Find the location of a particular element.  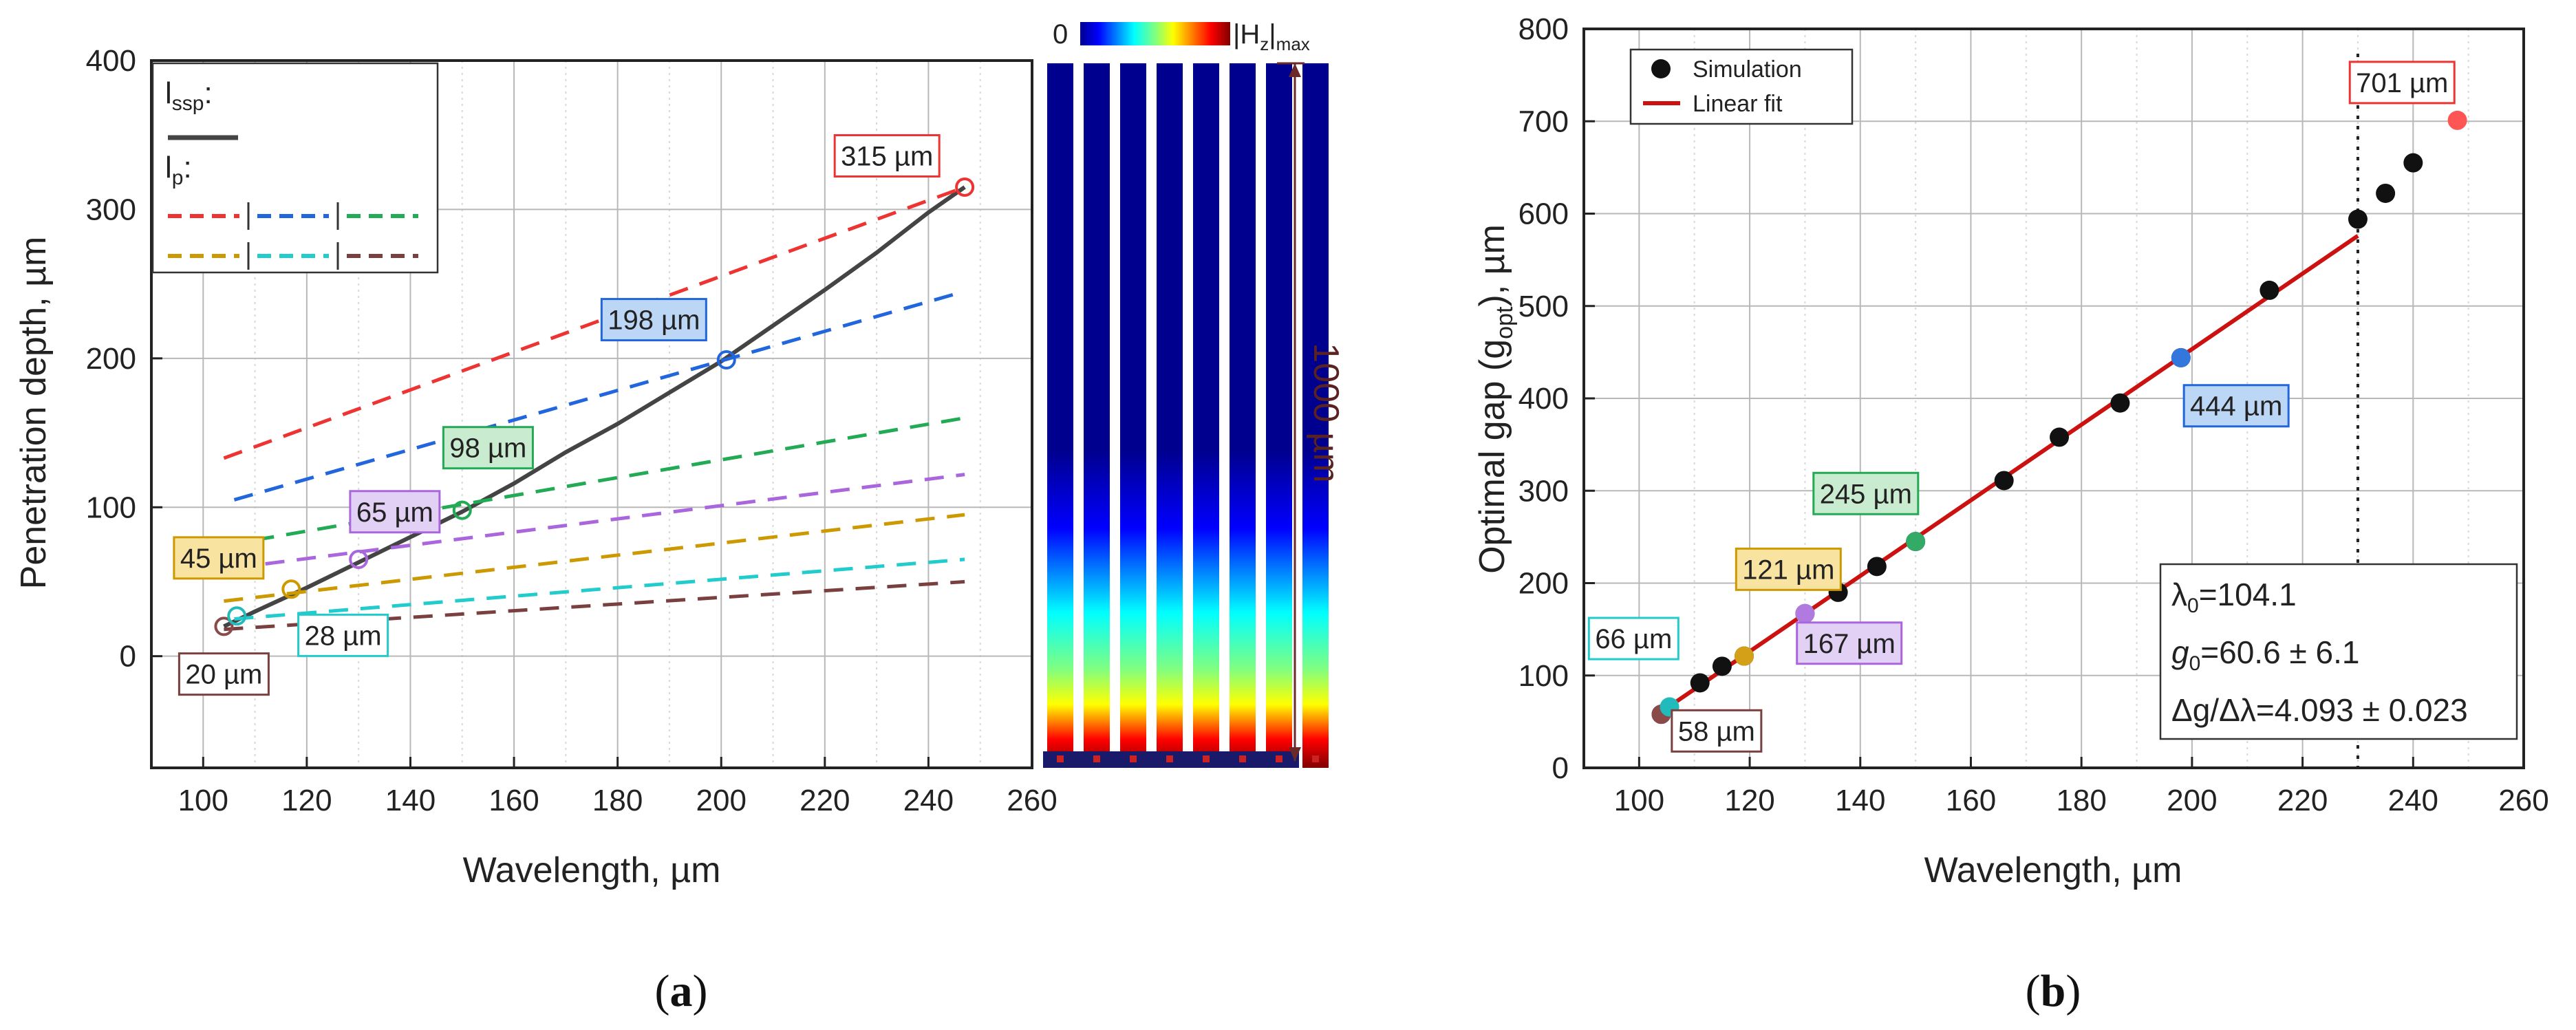

plot-b-annotation-label: 121 µm is located at coordinates (1788, 570).